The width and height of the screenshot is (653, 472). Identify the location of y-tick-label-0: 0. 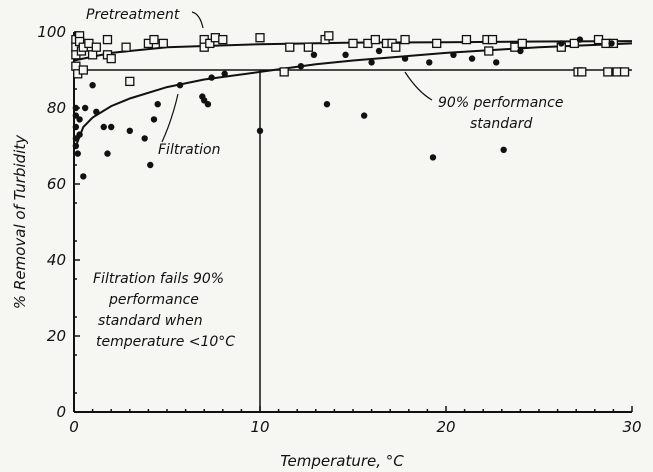
(61, 412).